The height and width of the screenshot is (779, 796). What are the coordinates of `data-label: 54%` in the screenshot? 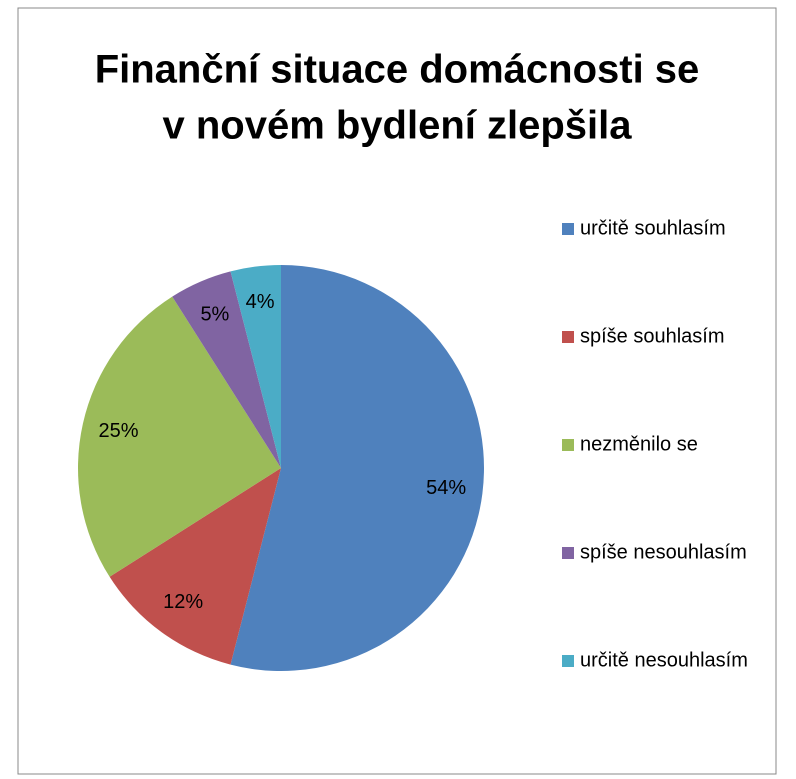 It's located at (446, 488).